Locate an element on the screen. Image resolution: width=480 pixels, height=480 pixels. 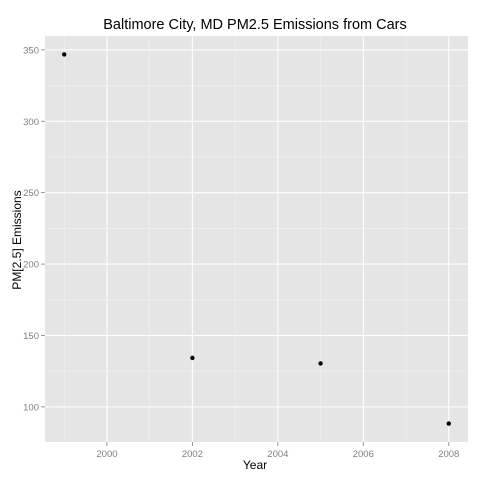
x-axis-ticks: 2000 2002 2004 2006 2008 is located at coordinates (277, 451).